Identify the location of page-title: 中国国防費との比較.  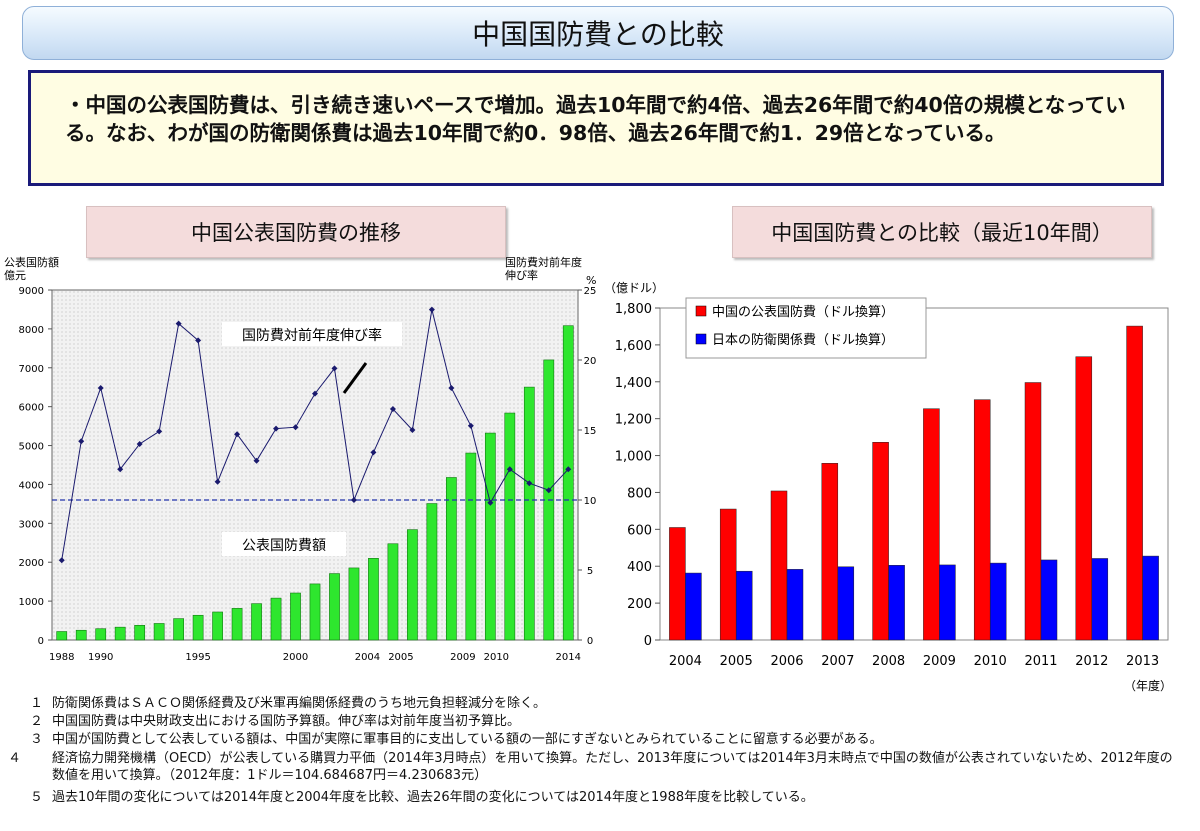
(598, 33).